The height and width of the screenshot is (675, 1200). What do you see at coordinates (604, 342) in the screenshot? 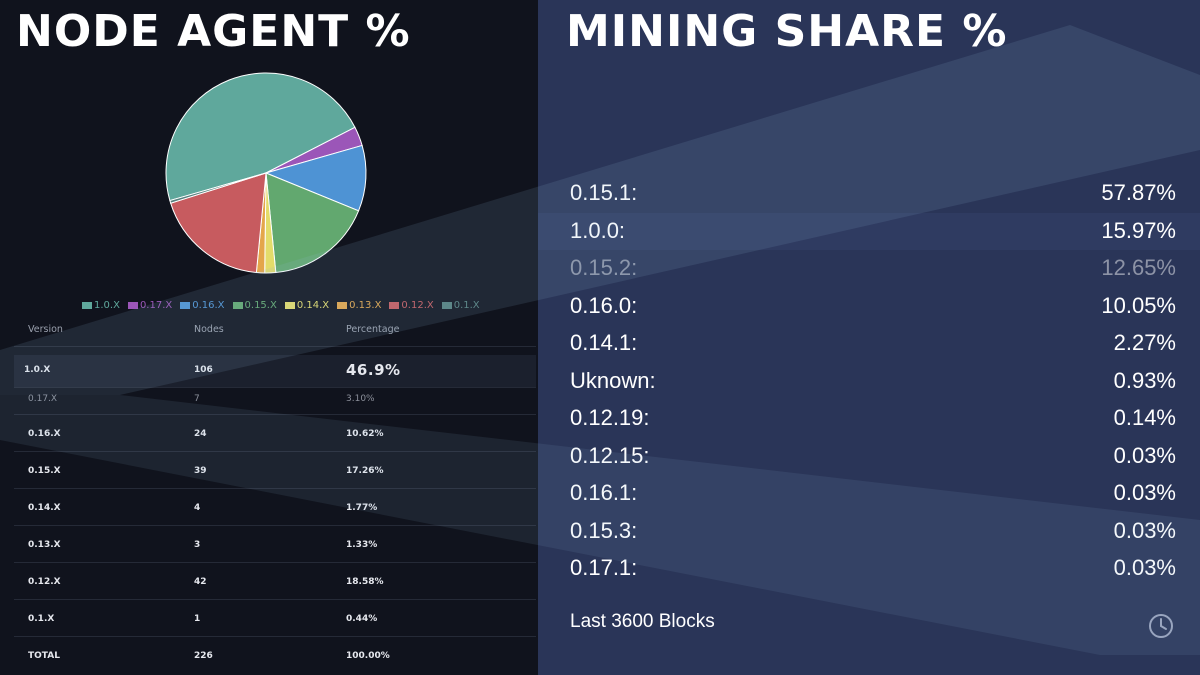
I see `share-version: 0.14.1:` at bounding box center [604, 342].